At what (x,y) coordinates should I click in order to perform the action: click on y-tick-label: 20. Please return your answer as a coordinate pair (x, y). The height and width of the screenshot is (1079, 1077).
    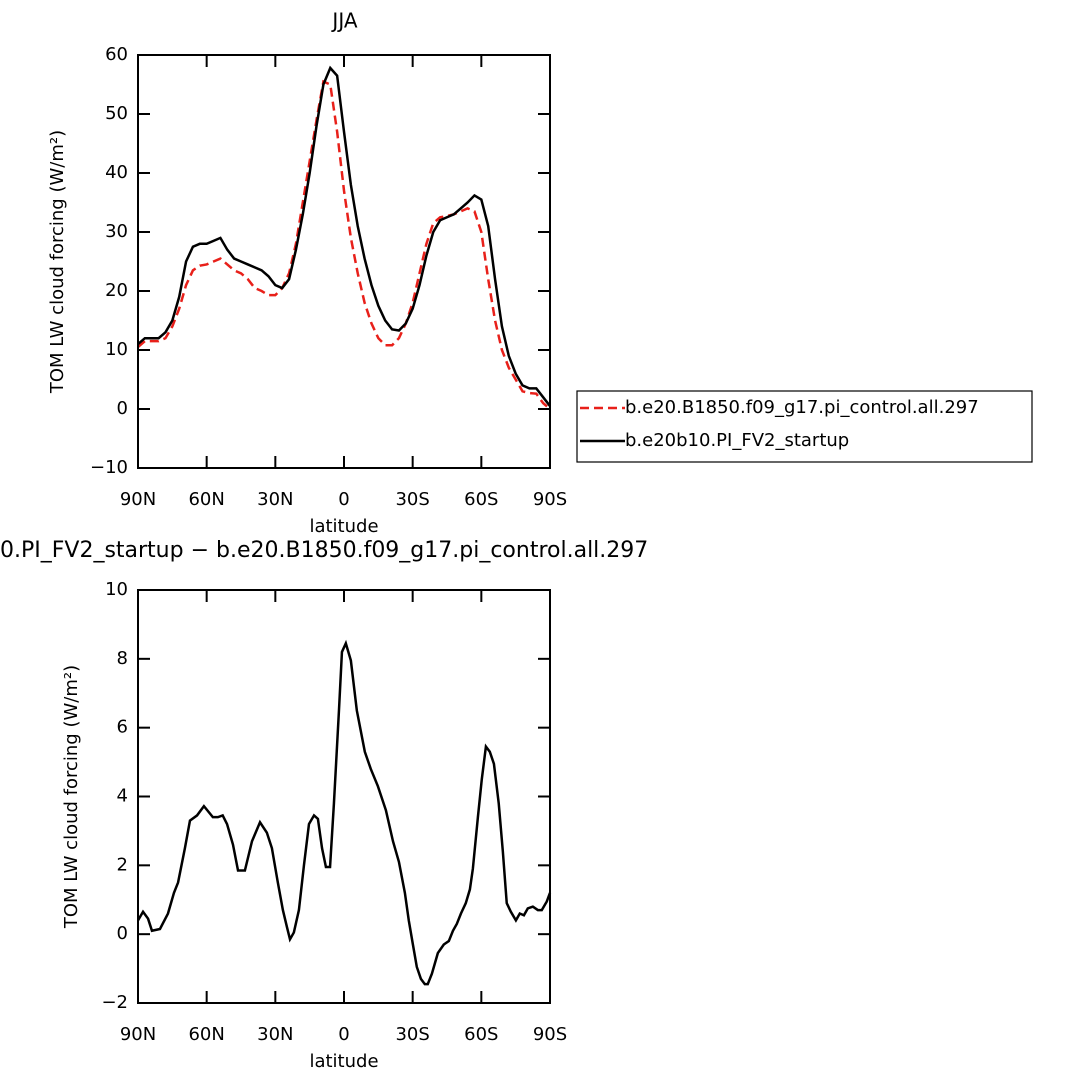
    Looking at the image, I should click on (116, 290).